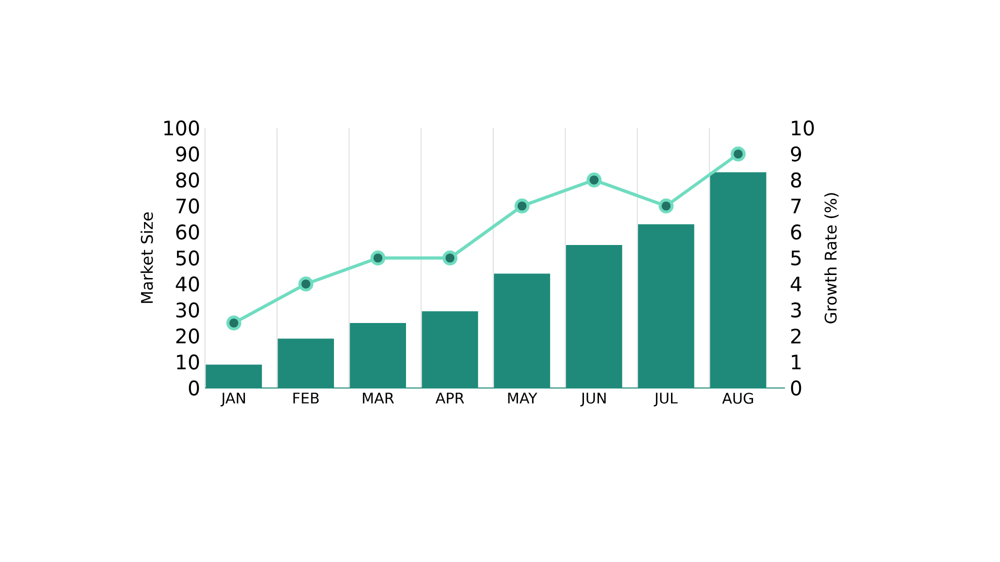  I want to click on y-tick-label: 10, so click(188, 362).